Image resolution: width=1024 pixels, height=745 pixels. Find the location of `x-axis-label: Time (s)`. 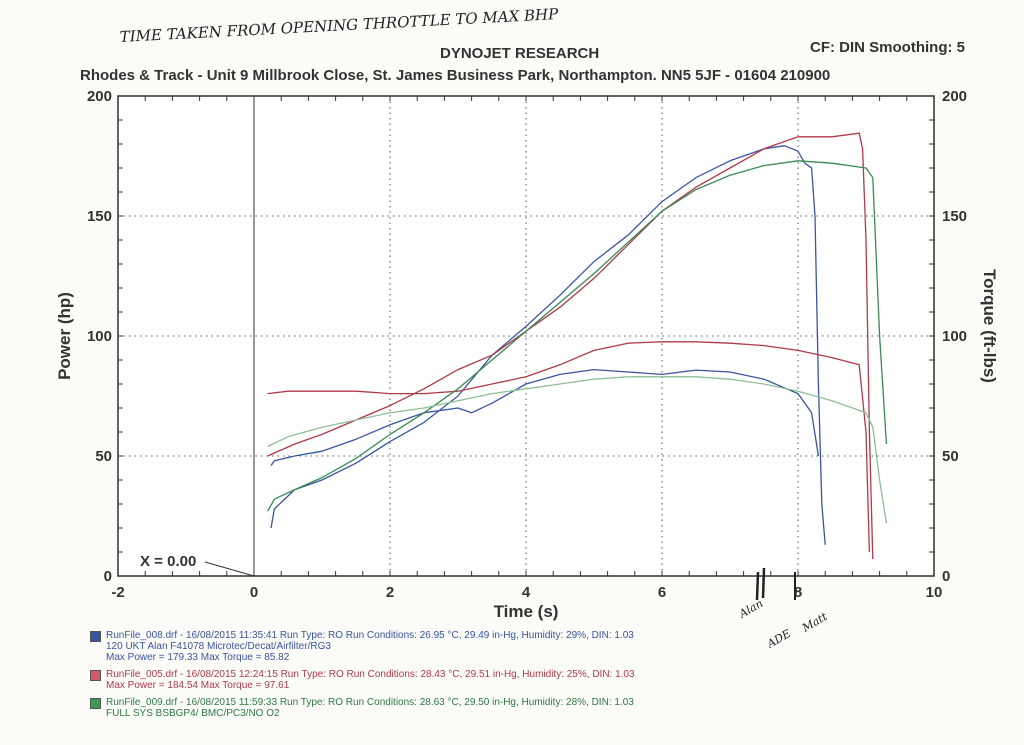

x-axis-label: Time (s) is located at coordinates (526, 611).